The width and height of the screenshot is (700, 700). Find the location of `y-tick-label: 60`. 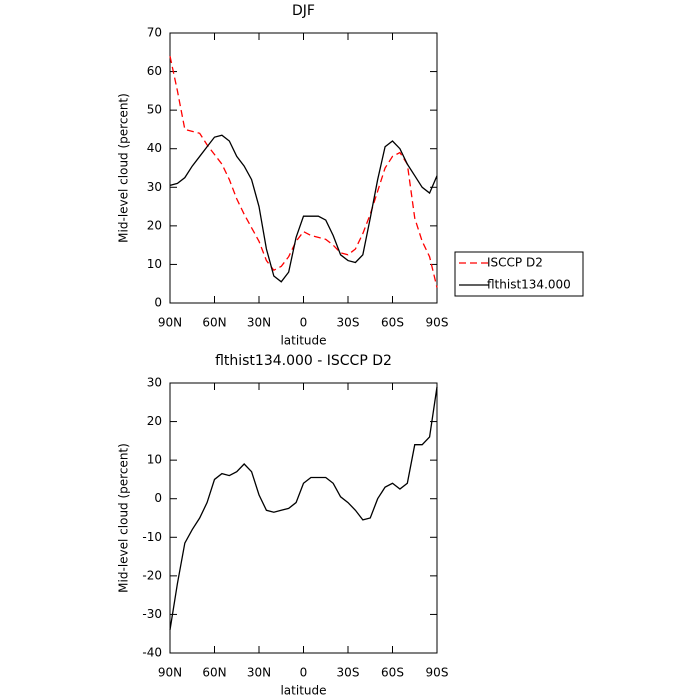

y-tick-label: 60 is located at coordinates (154, 71).